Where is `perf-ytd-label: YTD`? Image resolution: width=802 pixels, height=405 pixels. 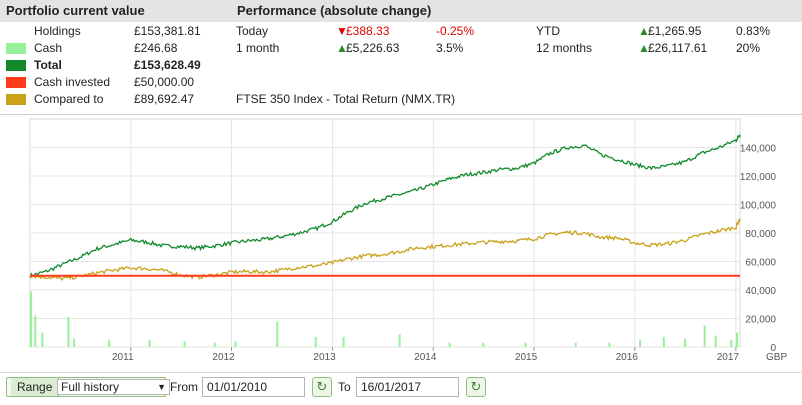 perf-ytd-label: YTD is located at coordinates (548, 31).